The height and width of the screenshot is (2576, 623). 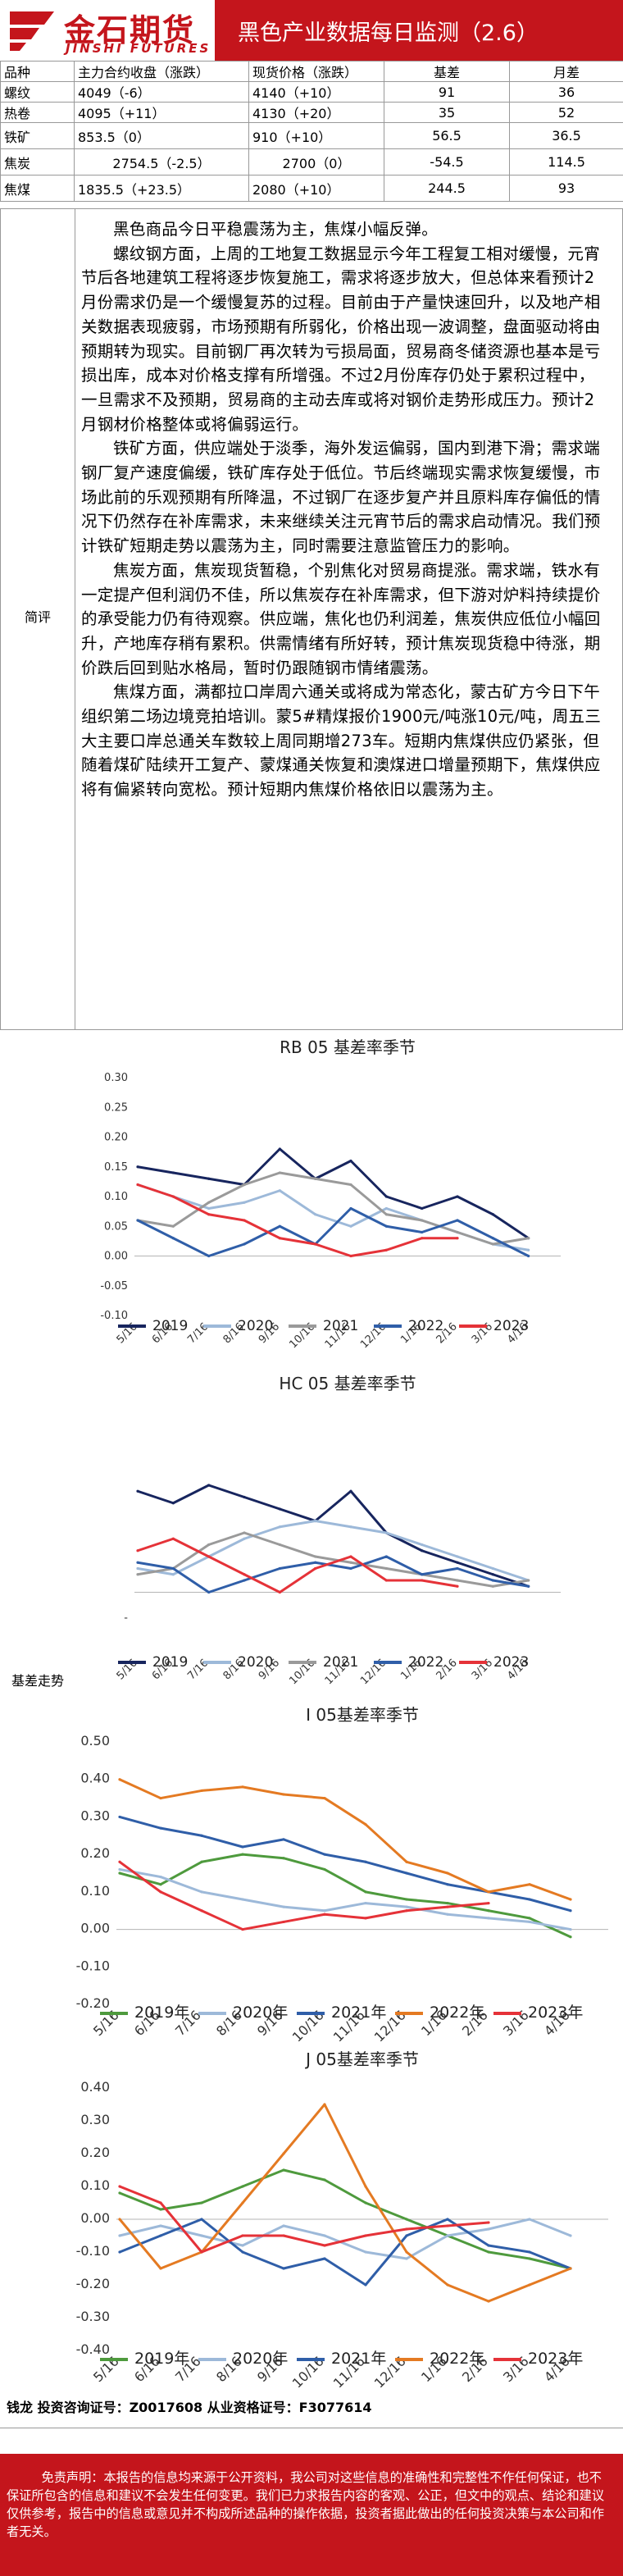 What do you see at coordinates (447, 162) in the screenshot?
I see `table-cell: -54.5` at bounding box center [447, 162].